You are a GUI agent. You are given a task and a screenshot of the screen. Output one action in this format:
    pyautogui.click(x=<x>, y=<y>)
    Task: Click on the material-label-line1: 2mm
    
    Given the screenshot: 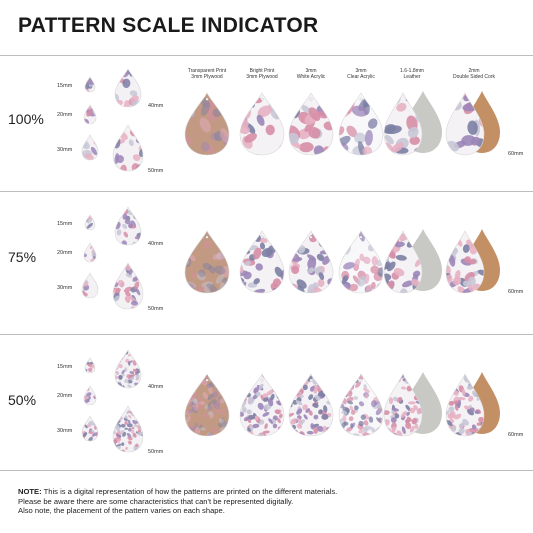 What is the action you would take?
    pyautogui.click(x=474, y=71)
    